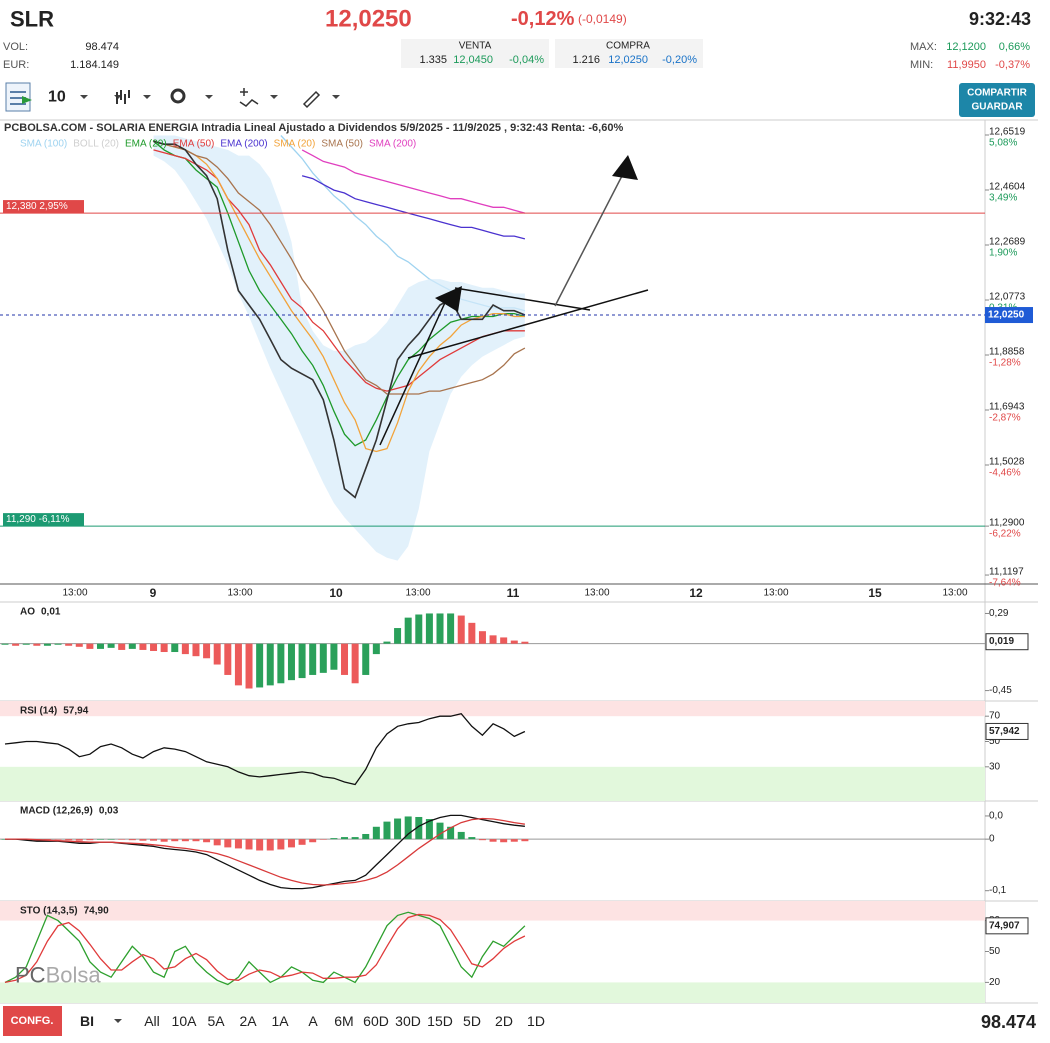  Describe the element at coordinates (513, 593) in the screenshot. I see `x-tick-label: 11` at that location.